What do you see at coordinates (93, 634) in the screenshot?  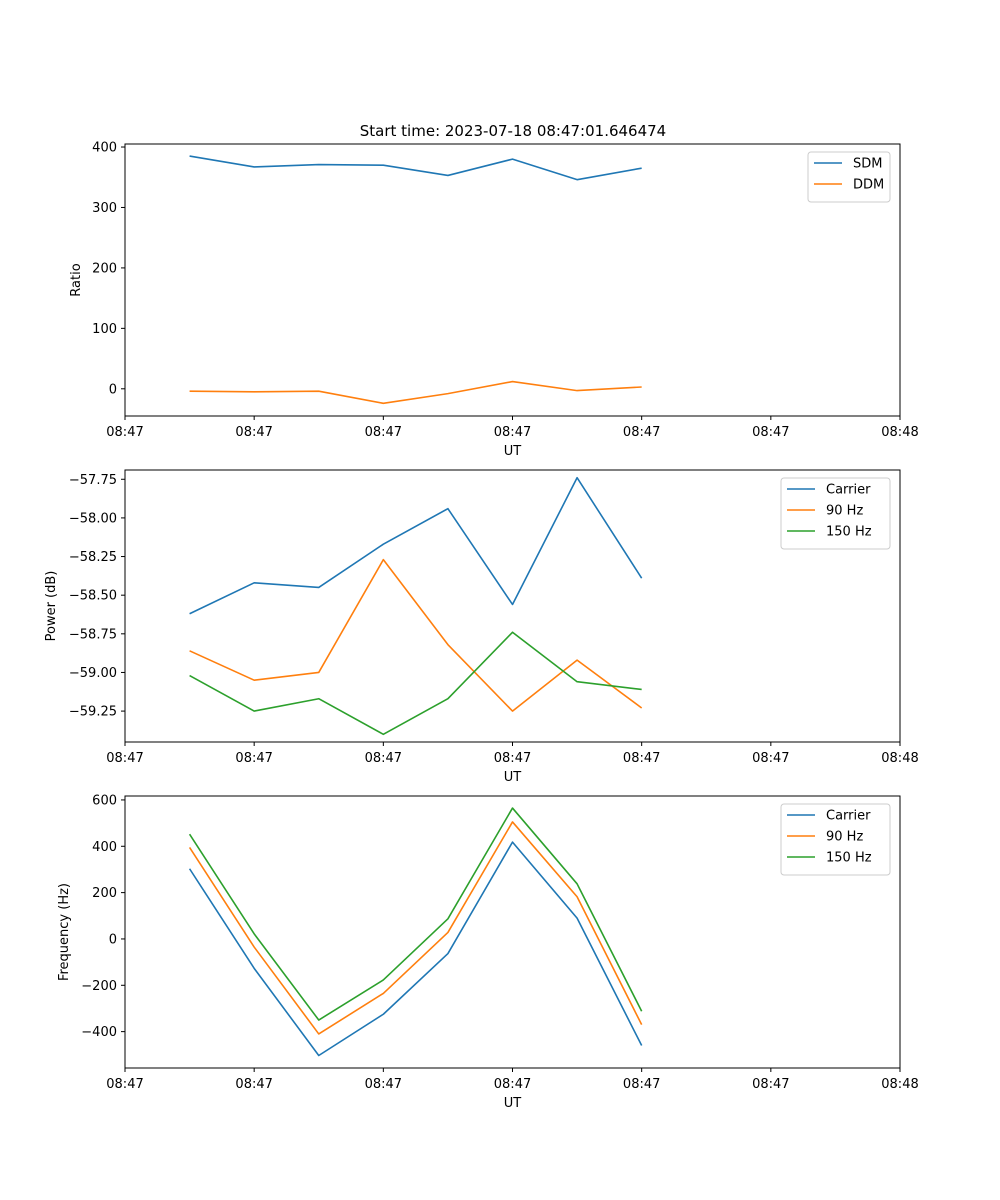 I see `y-tick-label: −58.75` at bounding box center [93, 634].